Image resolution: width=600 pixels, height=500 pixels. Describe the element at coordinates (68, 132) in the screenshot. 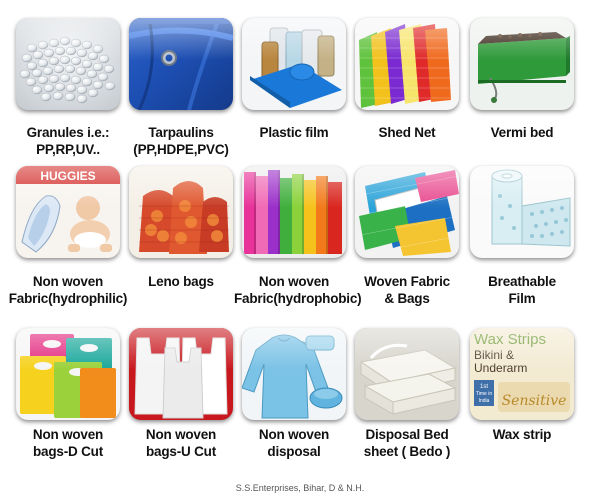

I see `label-line: Granules i.e.:` at that location.